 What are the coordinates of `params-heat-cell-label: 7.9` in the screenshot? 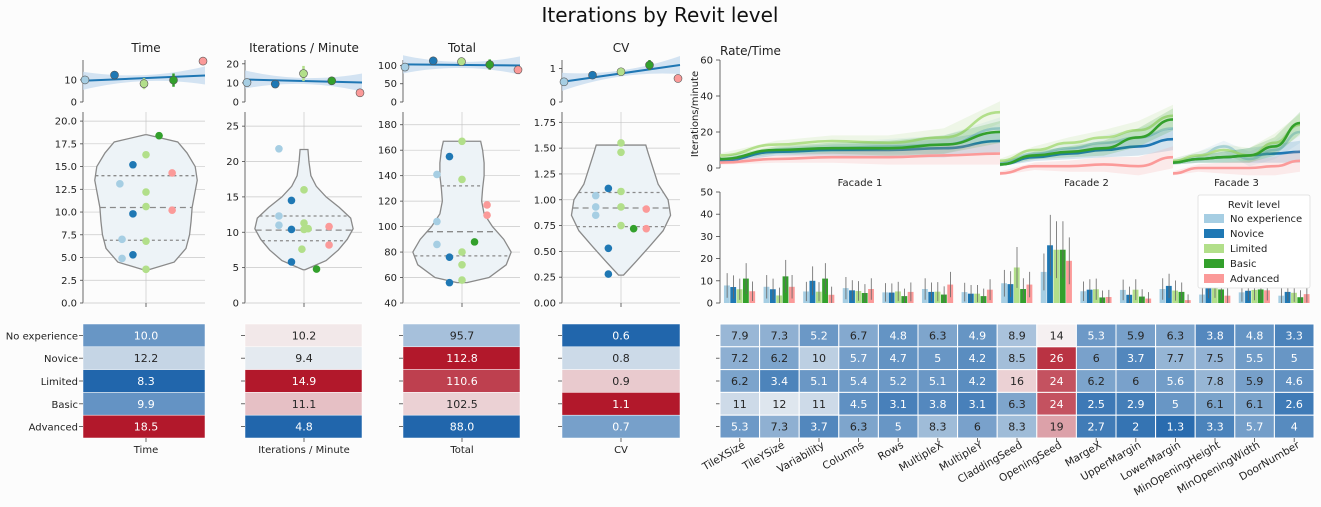 It's located at (740, 335).